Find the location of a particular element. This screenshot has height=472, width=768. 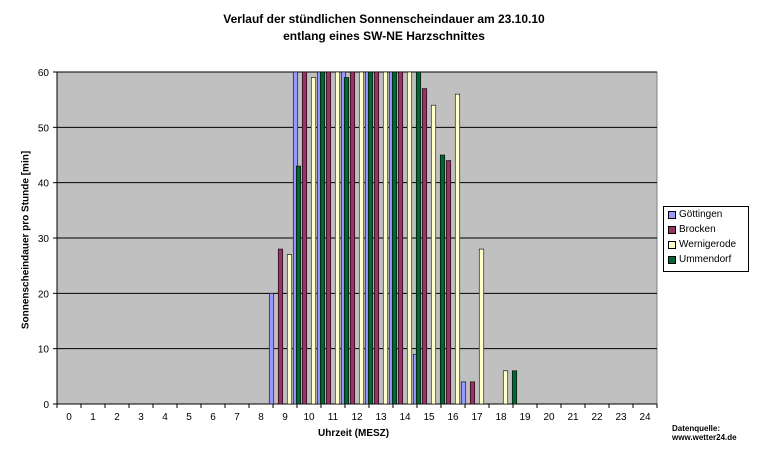

legend-label: Ummendorf is located at coordinates (705, 259).